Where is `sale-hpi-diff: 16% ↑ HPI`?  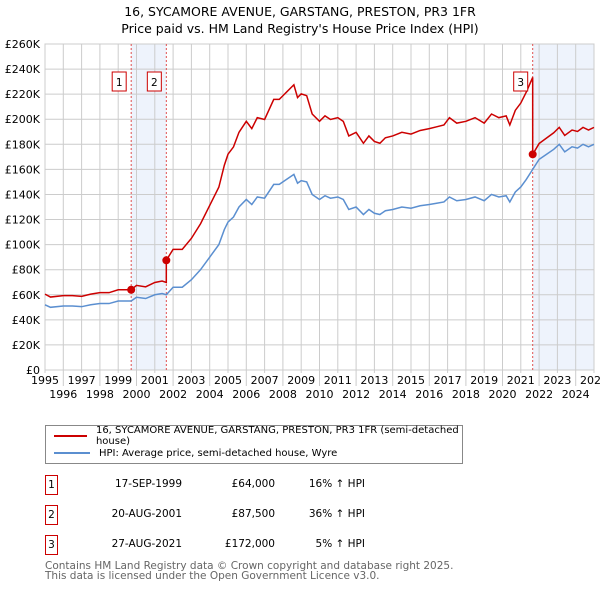
sale-hpi-diff: 16% ↑ HPI is located at coordinates (336, 484).